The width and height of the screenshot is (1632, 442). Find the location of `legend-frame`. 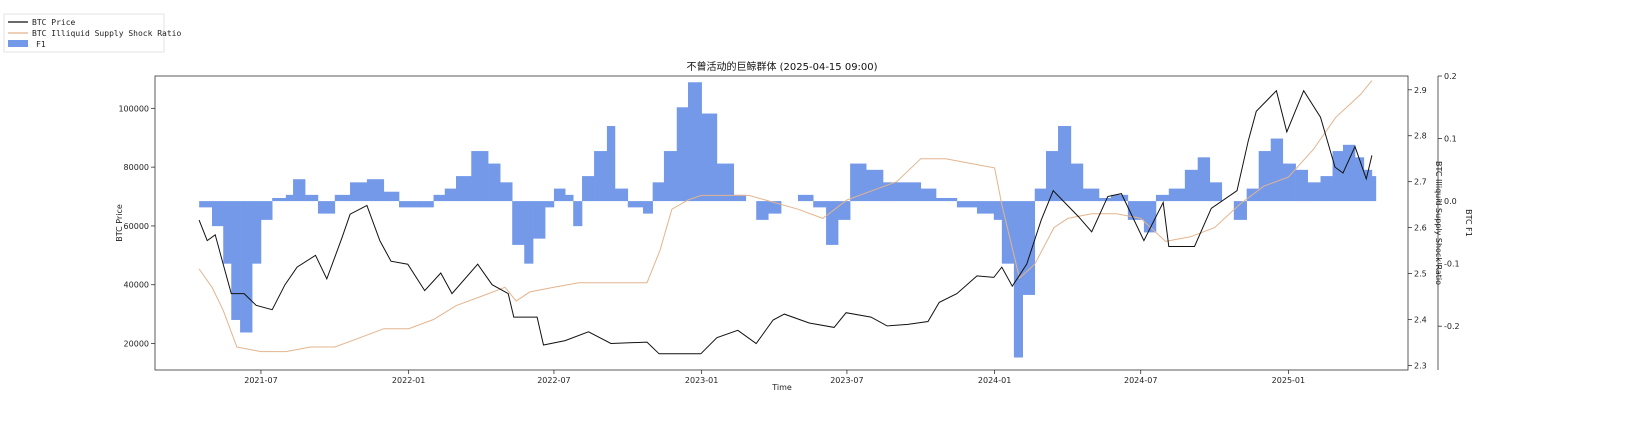

legend-frame is located at coordinates (84, 33).